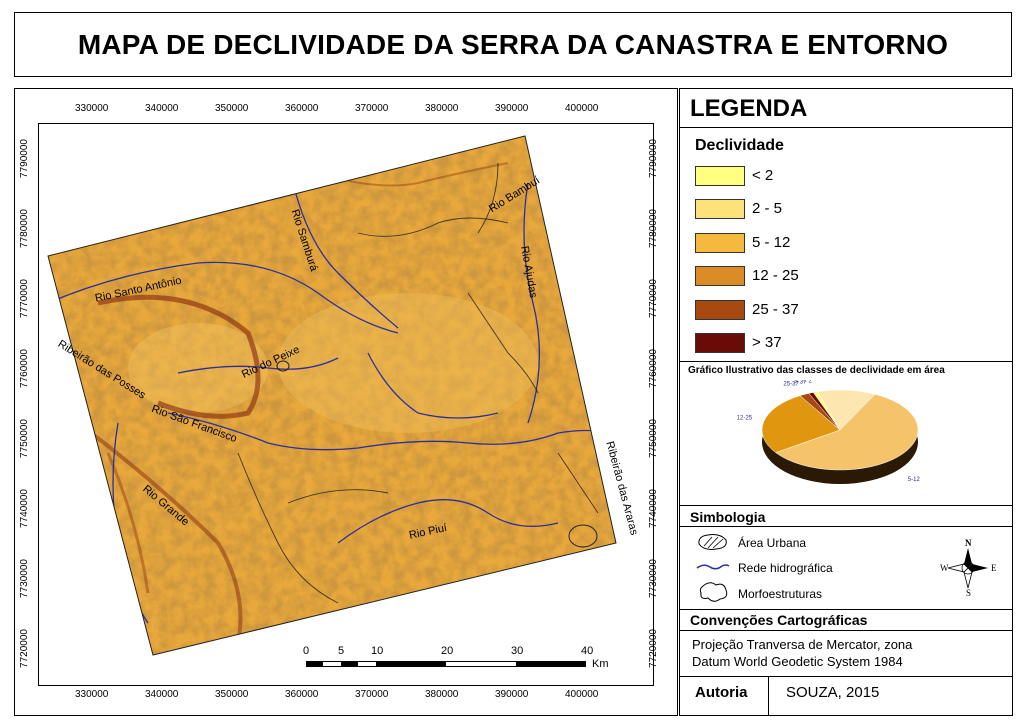 This screenshot has height=725, width=1024. I want to click on compass-w: W, so click(944, 568).